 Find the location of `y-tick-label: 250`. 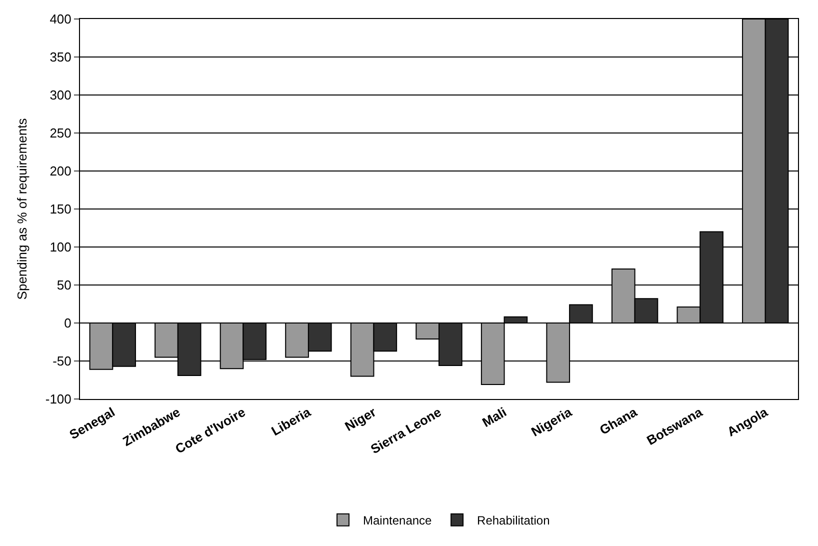

y-tick-label: 250 is located at coordinates (61, 133).